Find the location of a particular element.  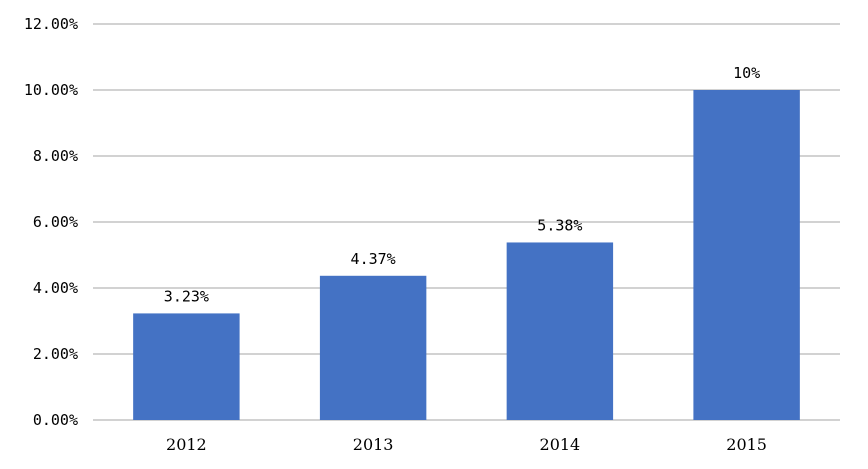

bar-2015 is located at coordinates (746, 255).